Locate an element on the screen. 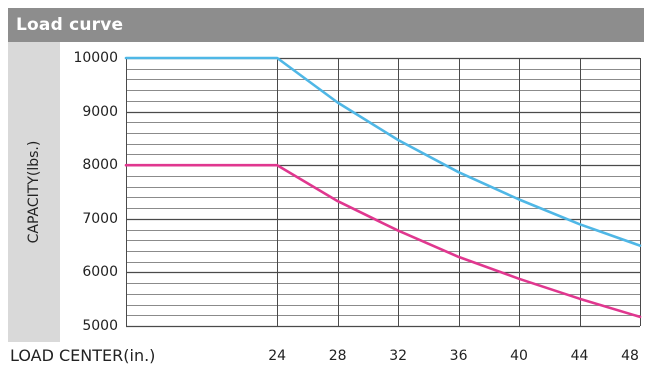  x-axis-label: LOAD CENTER(in.) is located at coordinates (83, 355).